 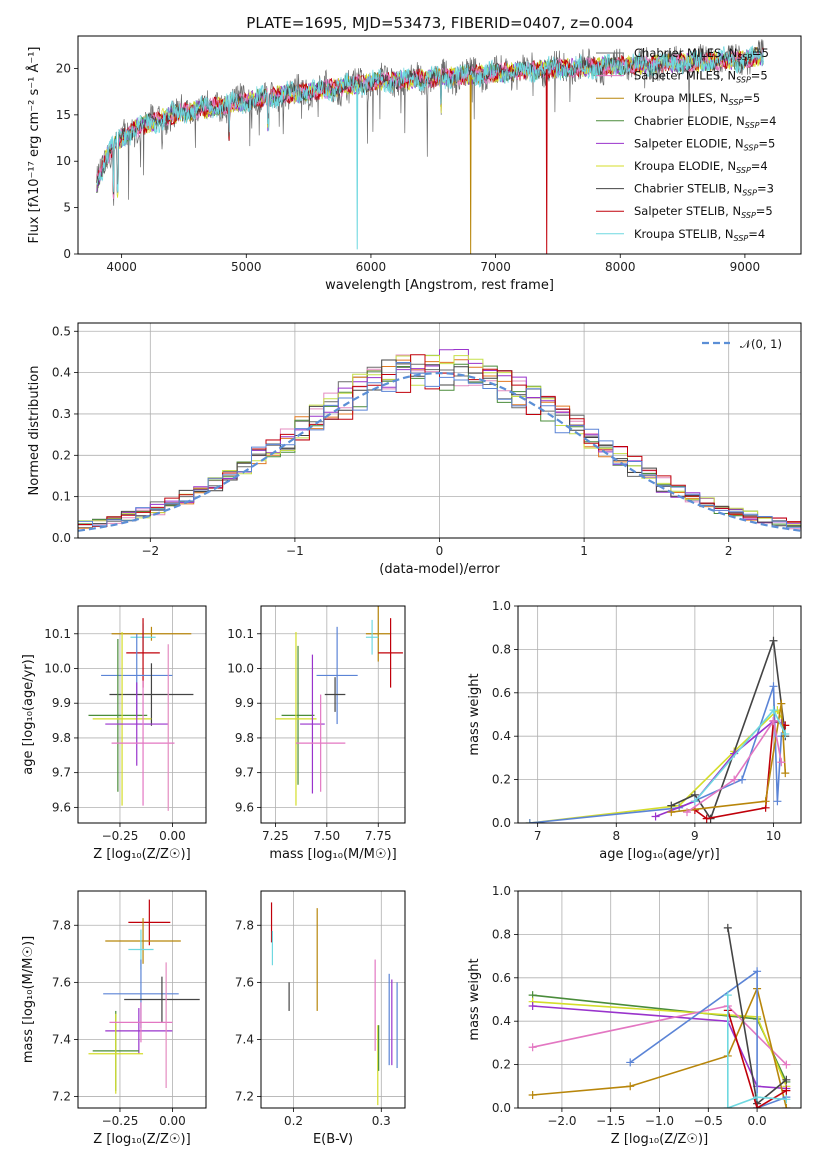 I want to click on y-tick-label: 1.0, so click(x=501, y=891).